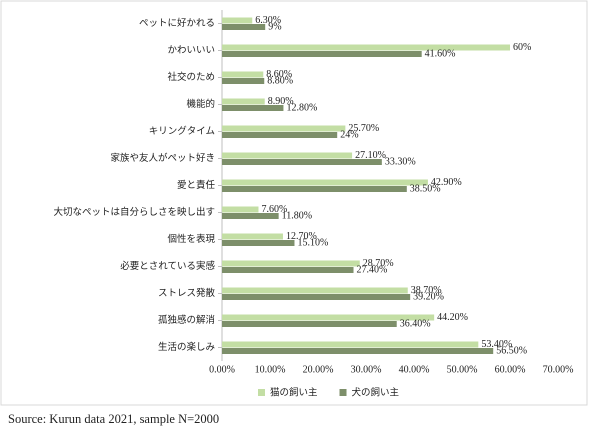 This screenshot has width=600, height=434. What do you see at coordinates (452, 317) in the screenshot?
I see `value-label: 44.20%` at bounding box center [452, 317].